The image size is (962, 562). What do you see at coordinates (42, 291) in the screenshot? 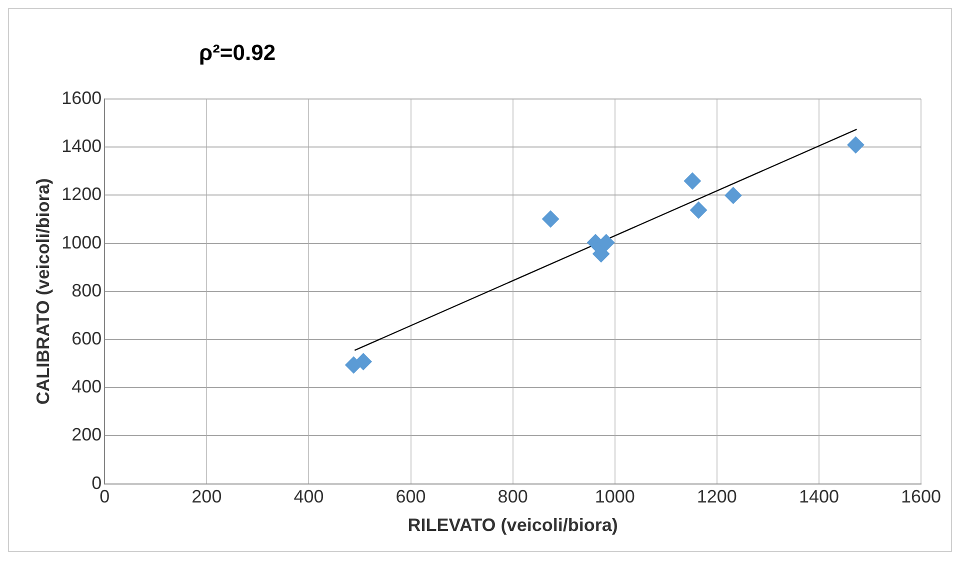
I see `y-axis-title: CALIBRATO (veicoli/biora)` at bounding box center [42, 291].